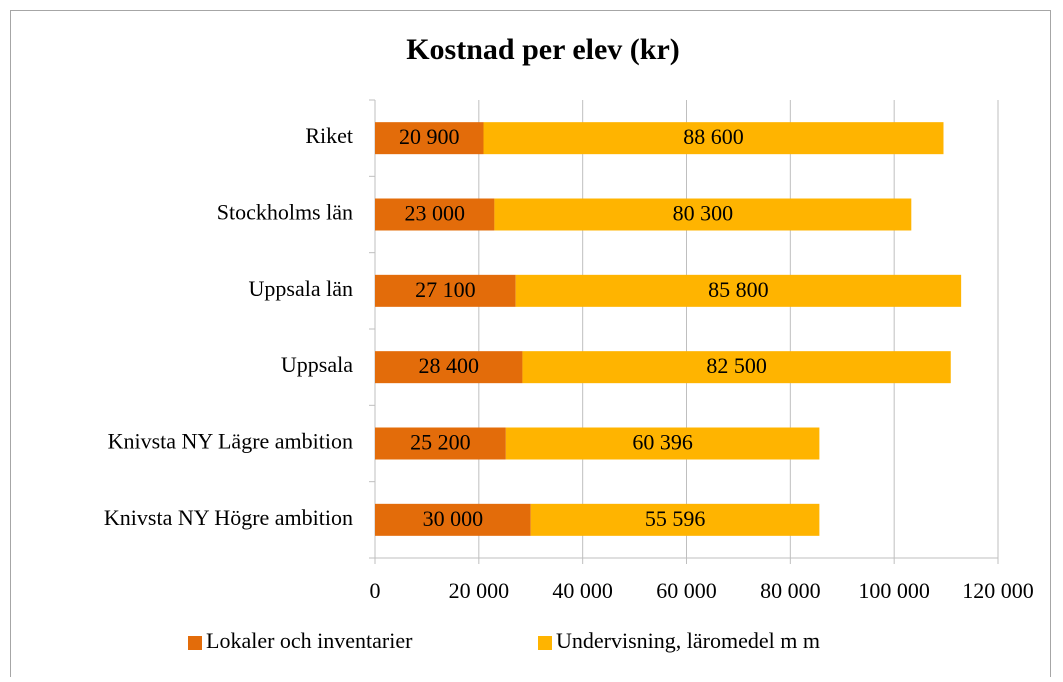  Describe the element at coordinates (285, 212) in the screenshot. I see `y-tick-label: Stockholms län` at that location.